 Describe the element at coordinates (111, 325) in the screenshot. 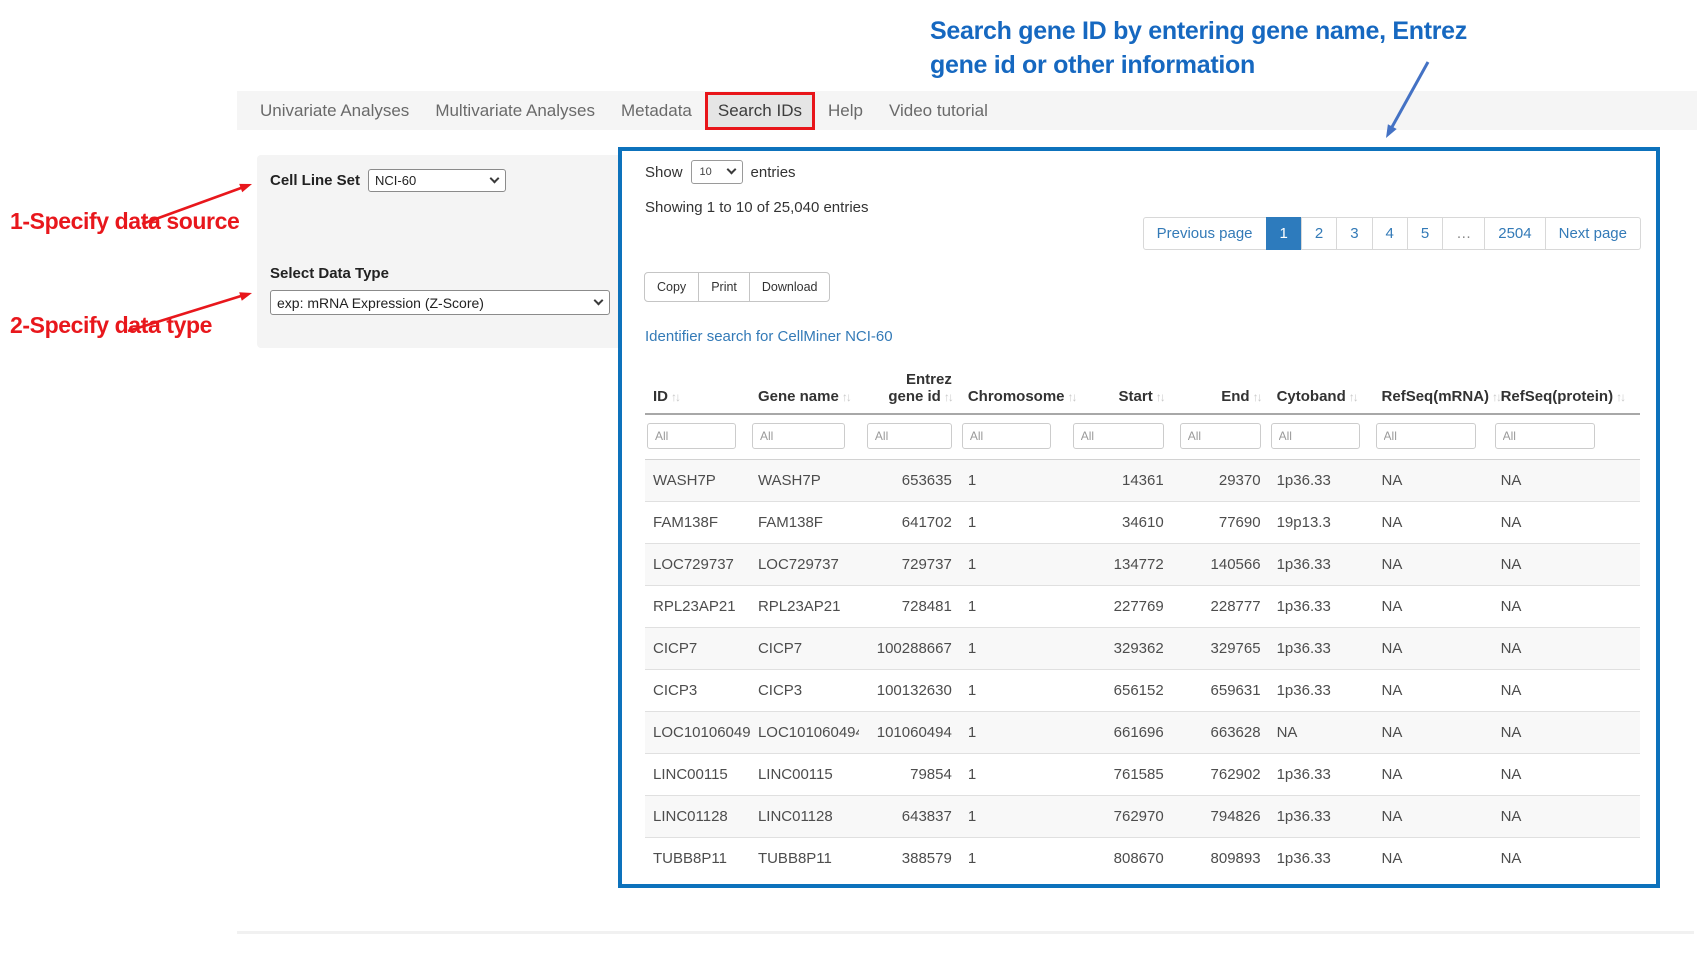

I see `annotation-step2: 2-Specify data type` at that location.